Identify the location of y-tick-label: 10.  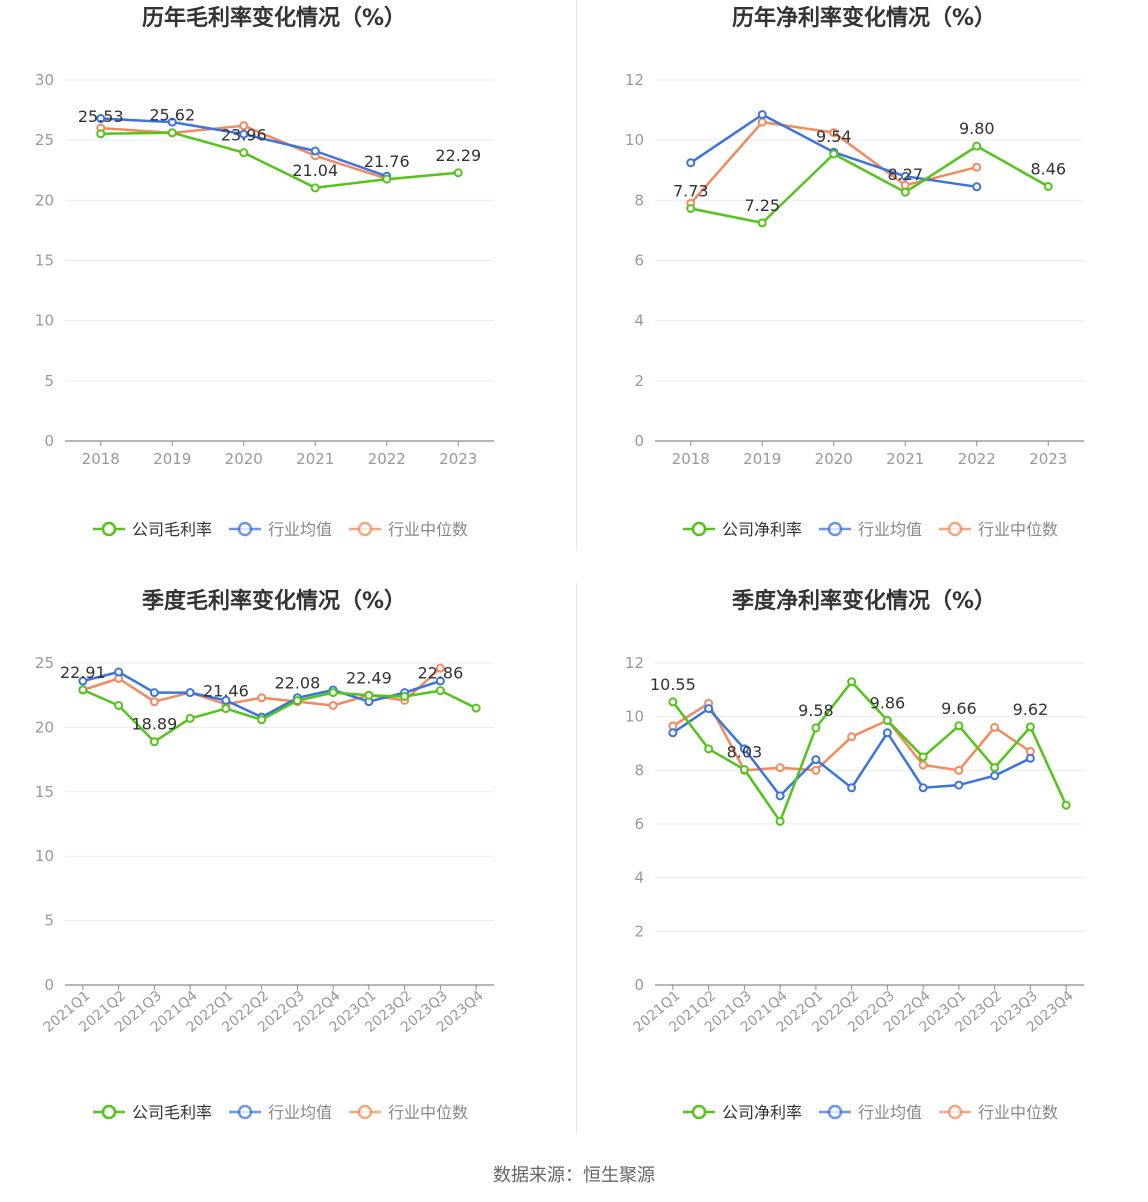
(634, 140).